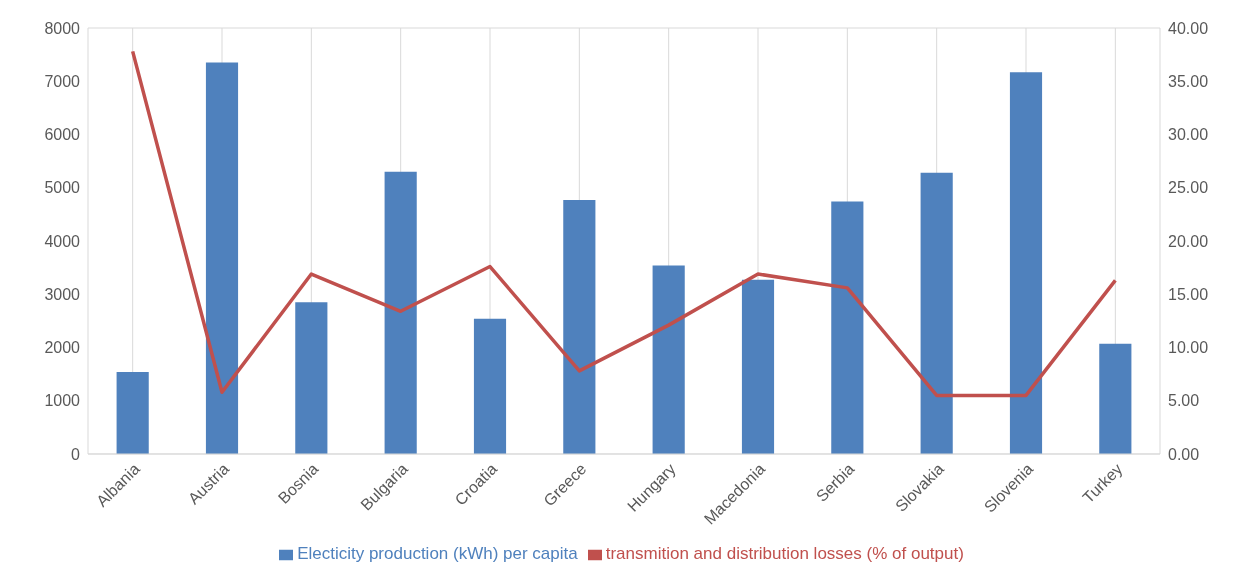 This screenshot has height=582, width=1253. I want to click on y2-tick-label: 0.00, so click(1184, 454).